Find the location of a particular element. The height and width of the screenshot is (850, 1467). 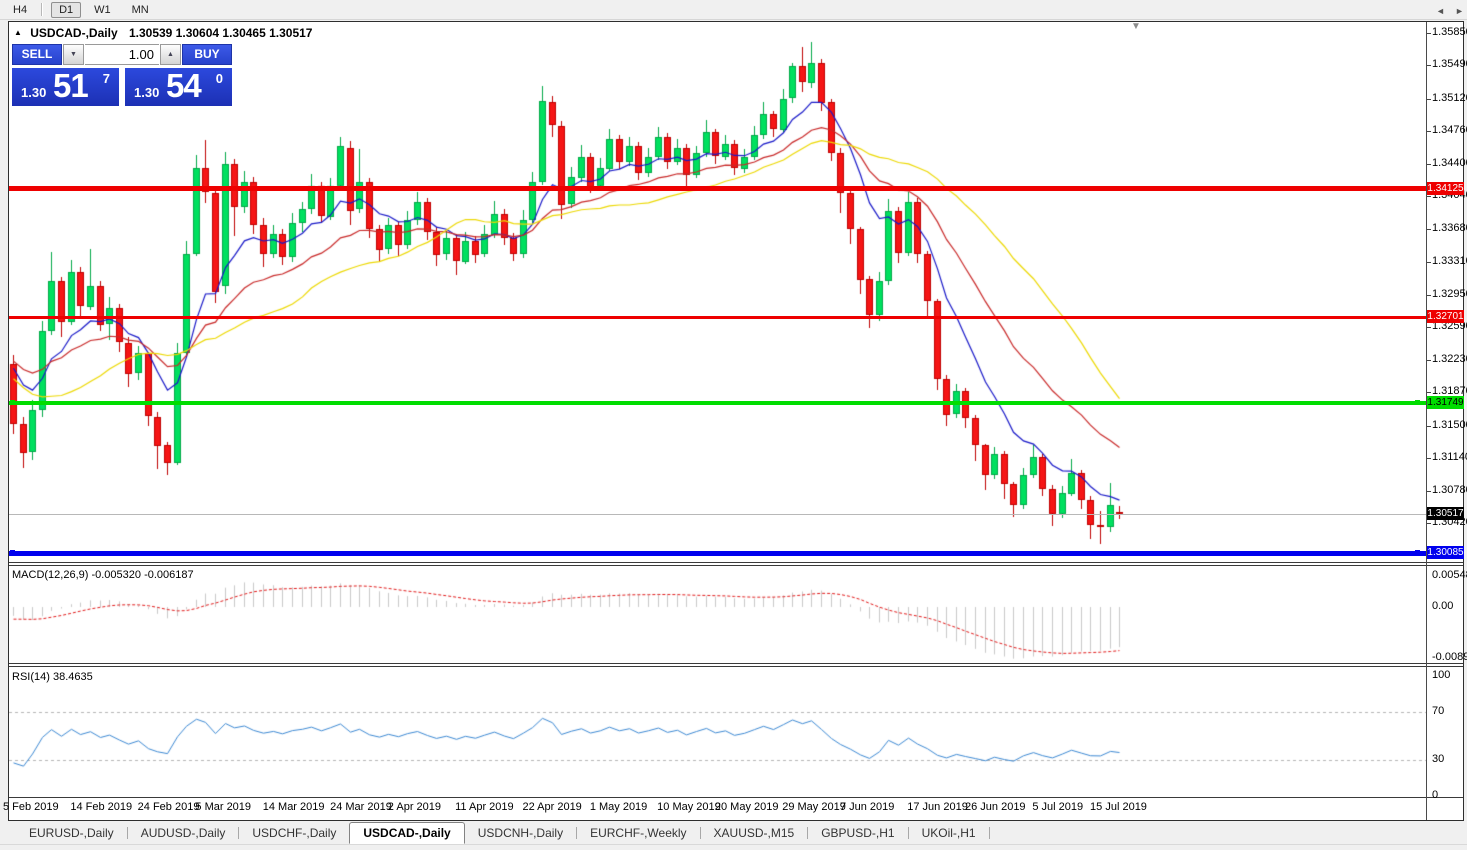

chart-tab-ukoil-h1: UKOil-,H1 is located at coordinates (948, 833).